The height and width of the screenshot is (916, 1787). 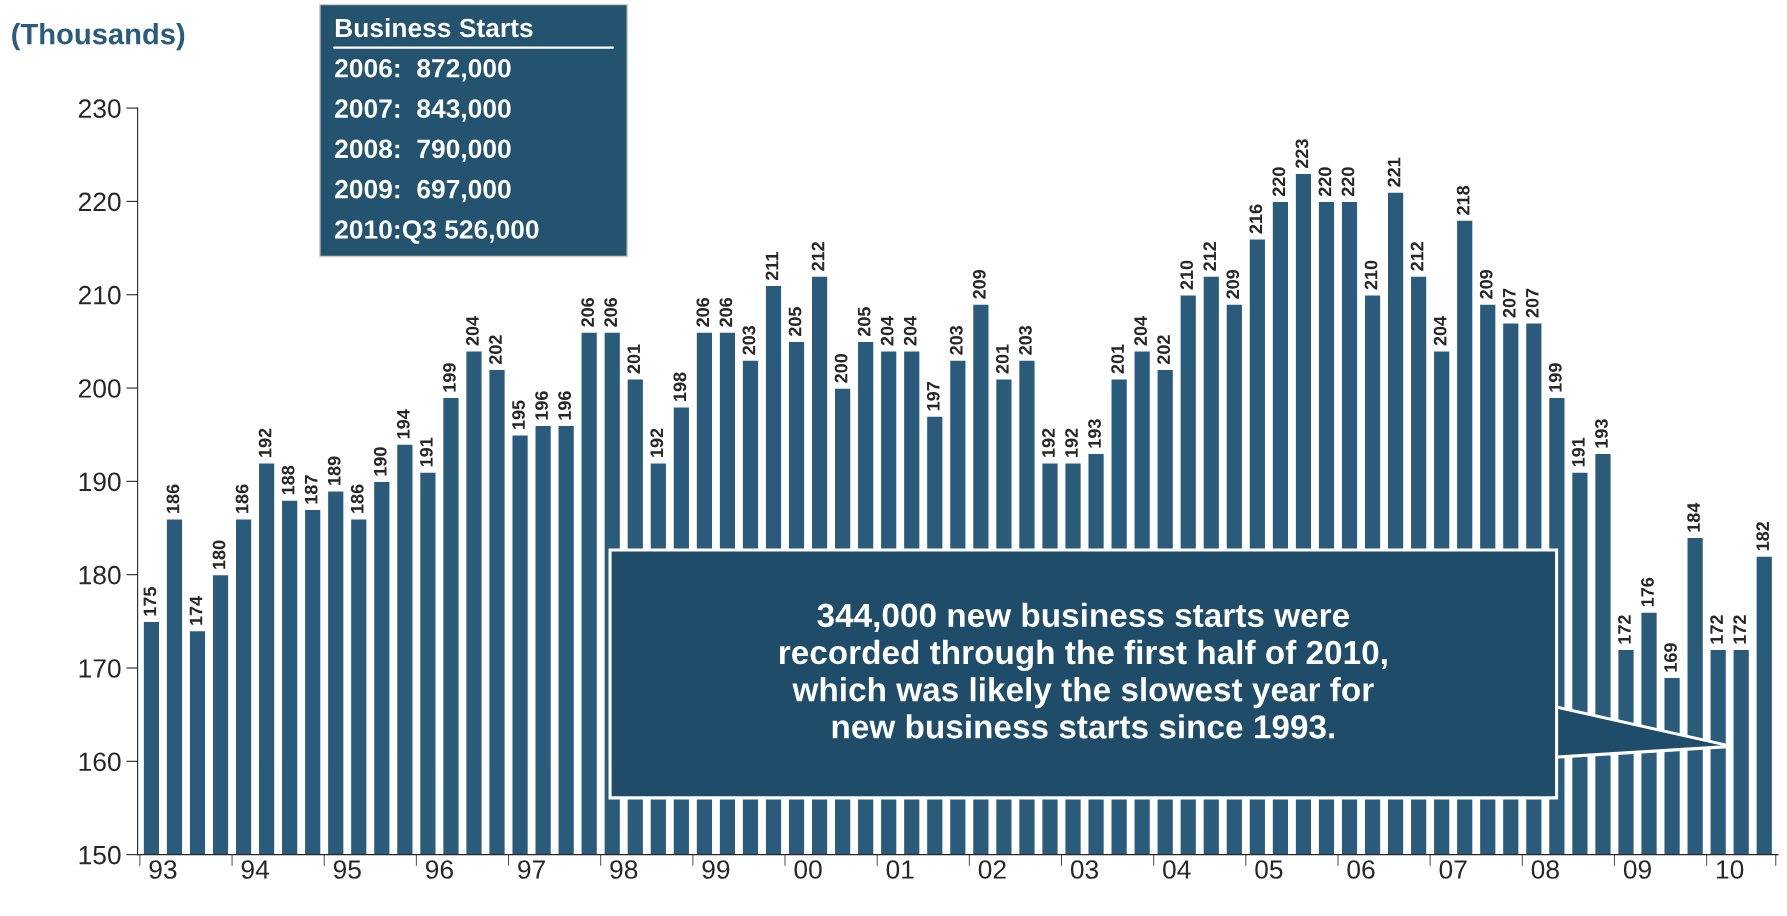 What do you see at coordinates (150, 601) in the screenshot?
I see `data-label: 175` at bounding box center [150, 601].